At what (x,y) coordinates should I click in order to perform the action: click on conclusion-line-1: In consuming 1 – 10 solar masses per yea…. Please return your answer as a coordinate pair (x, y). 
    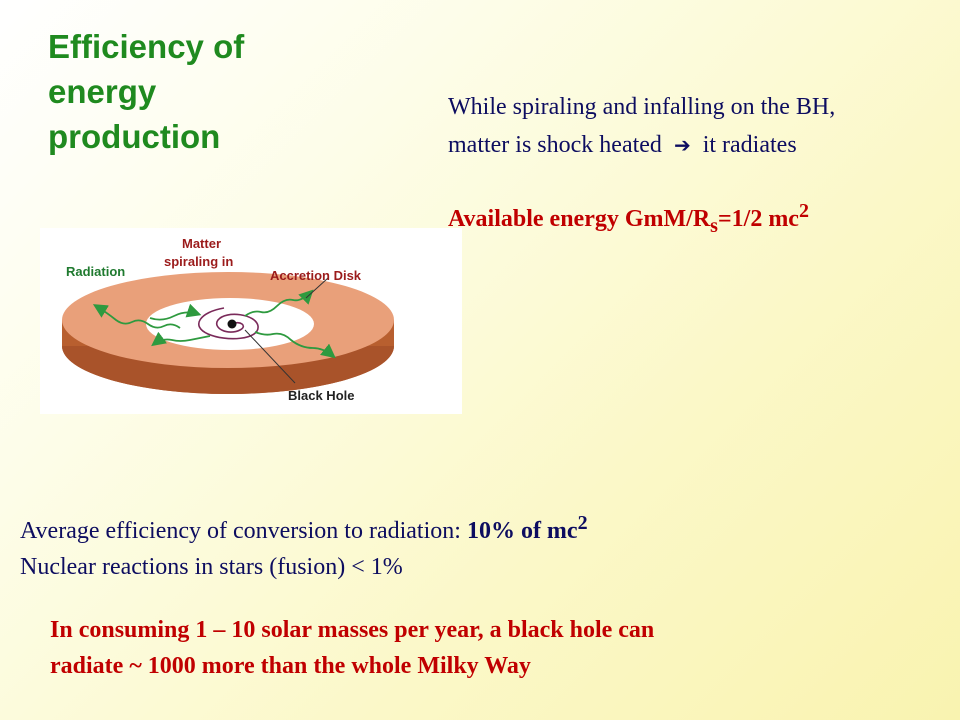
    Looking at the image, I should click on (352, 630).